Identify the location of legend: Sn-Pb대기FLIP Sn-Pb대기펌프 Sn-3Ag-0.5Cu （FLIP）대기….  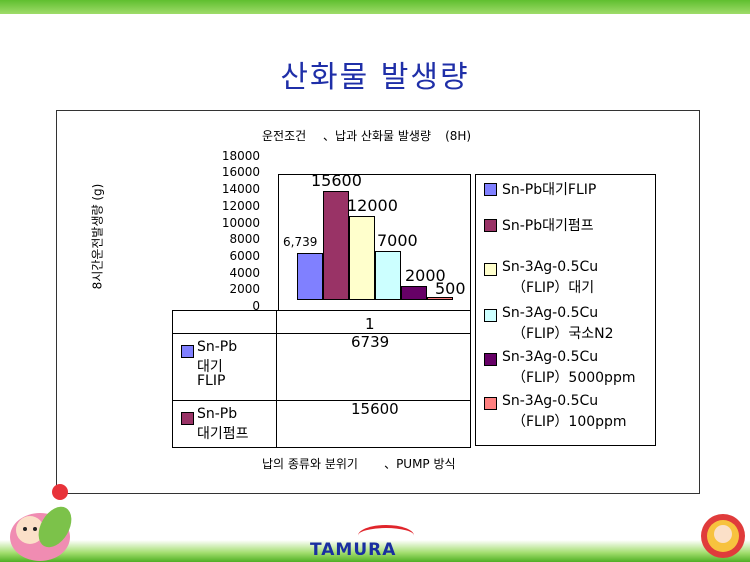
(565, 310).